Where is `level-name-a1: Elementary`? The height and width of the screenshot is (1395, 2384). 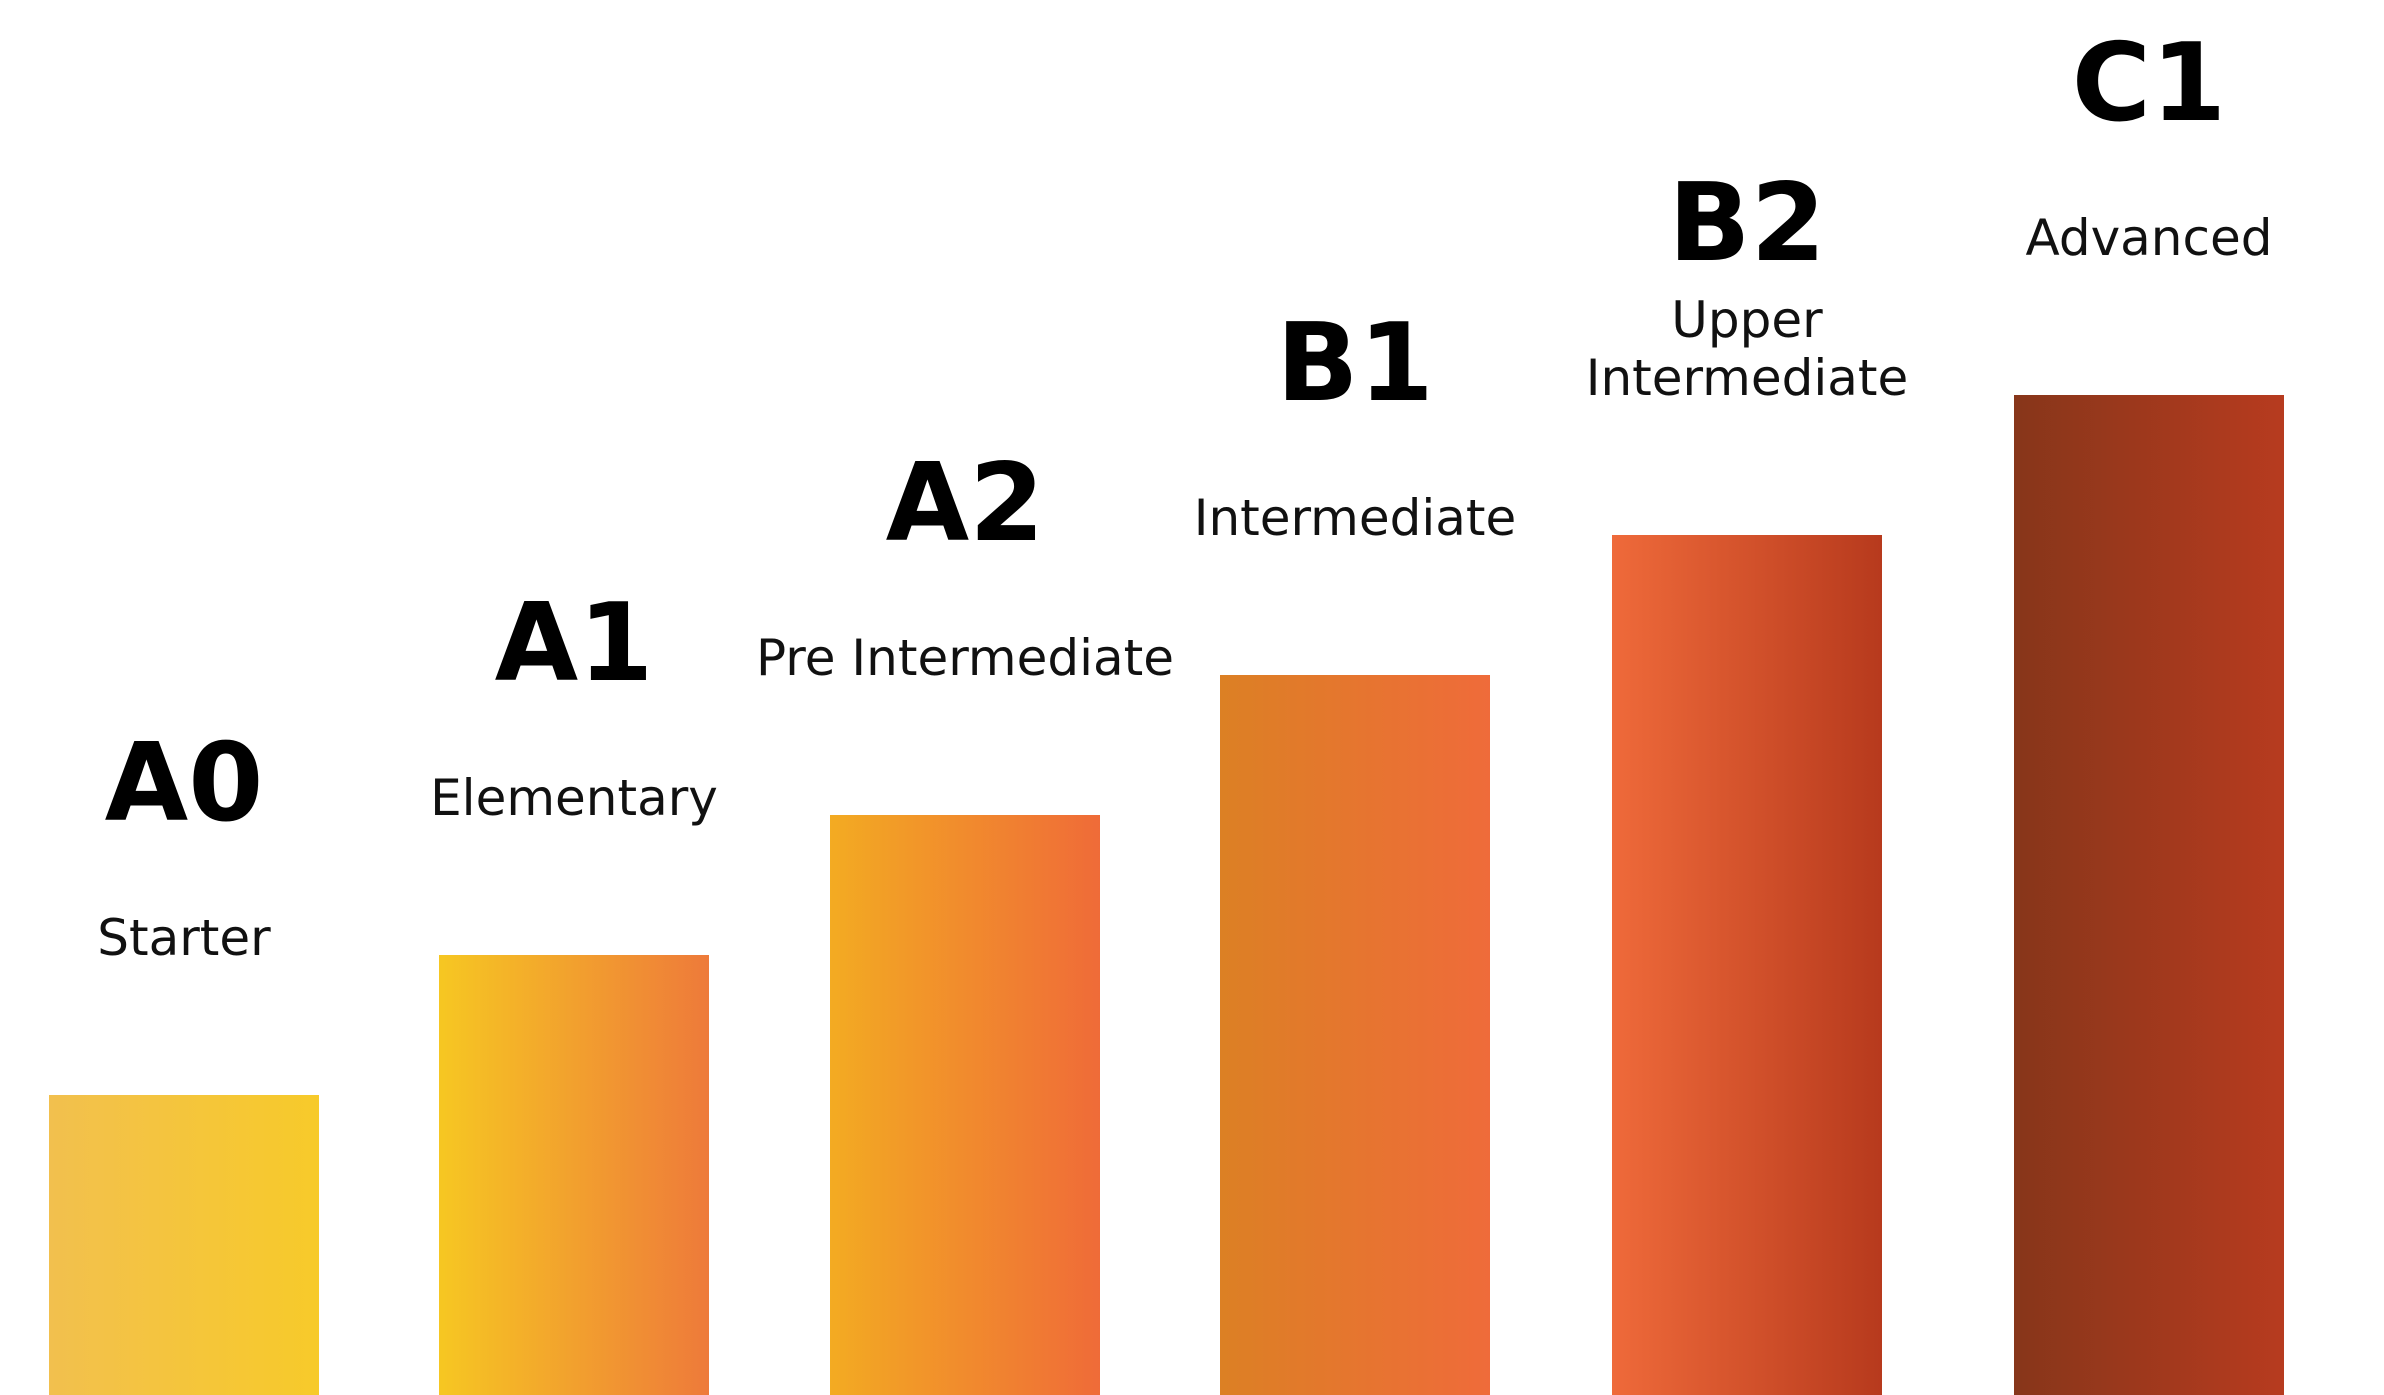 level-name-a1: Elementary is located at coordinates (574, 798).